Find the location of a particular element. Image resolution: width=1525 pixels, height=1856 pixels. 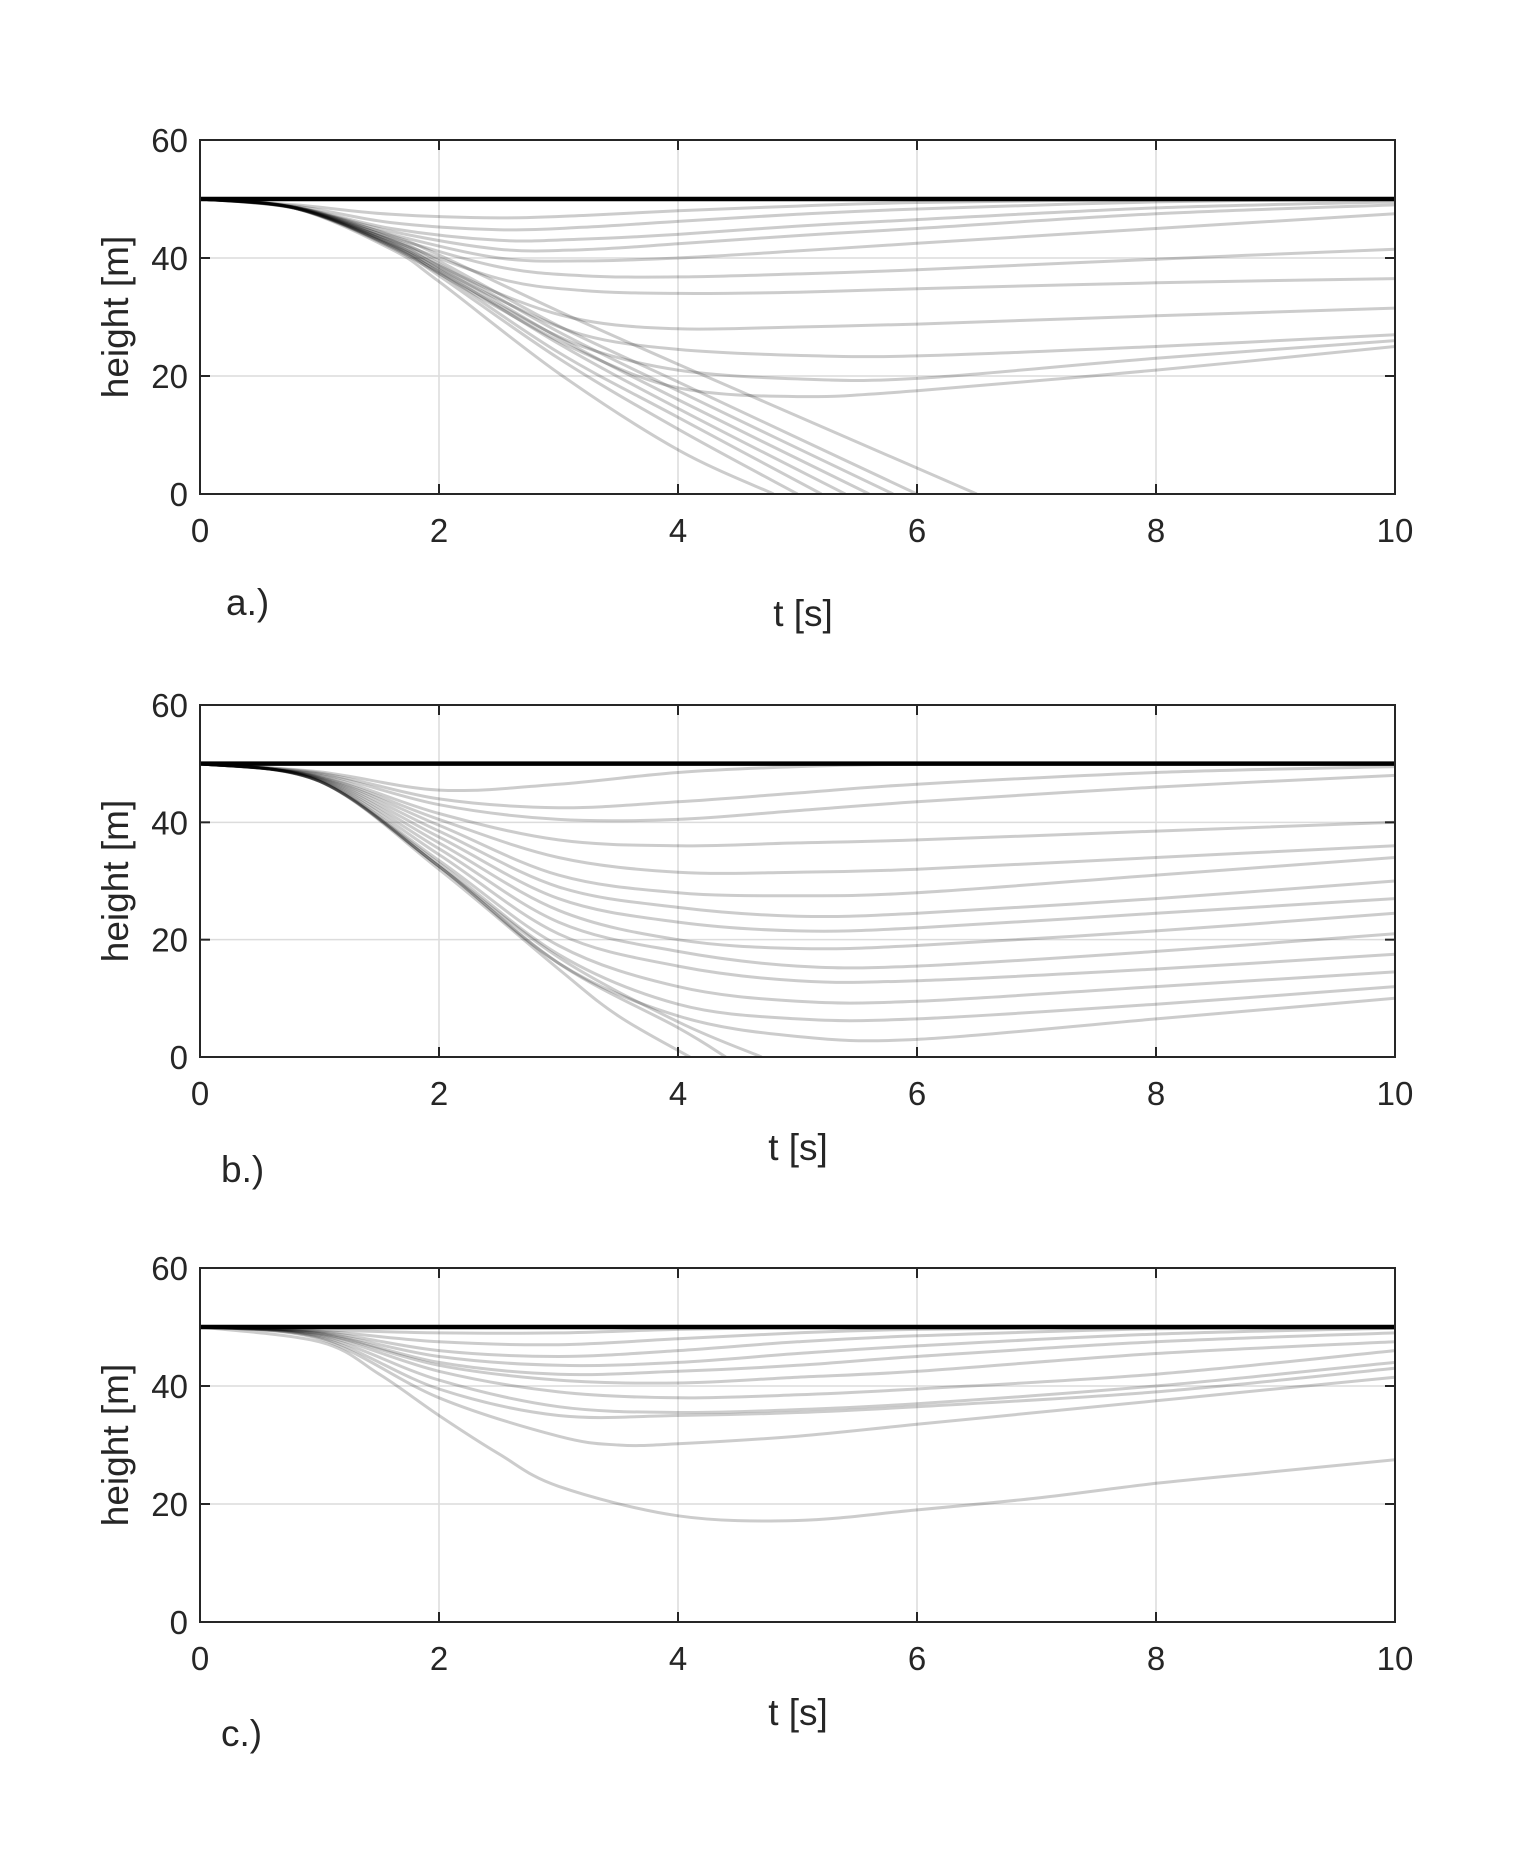

panel-label: c.) is located at coordinates (241, 1733).